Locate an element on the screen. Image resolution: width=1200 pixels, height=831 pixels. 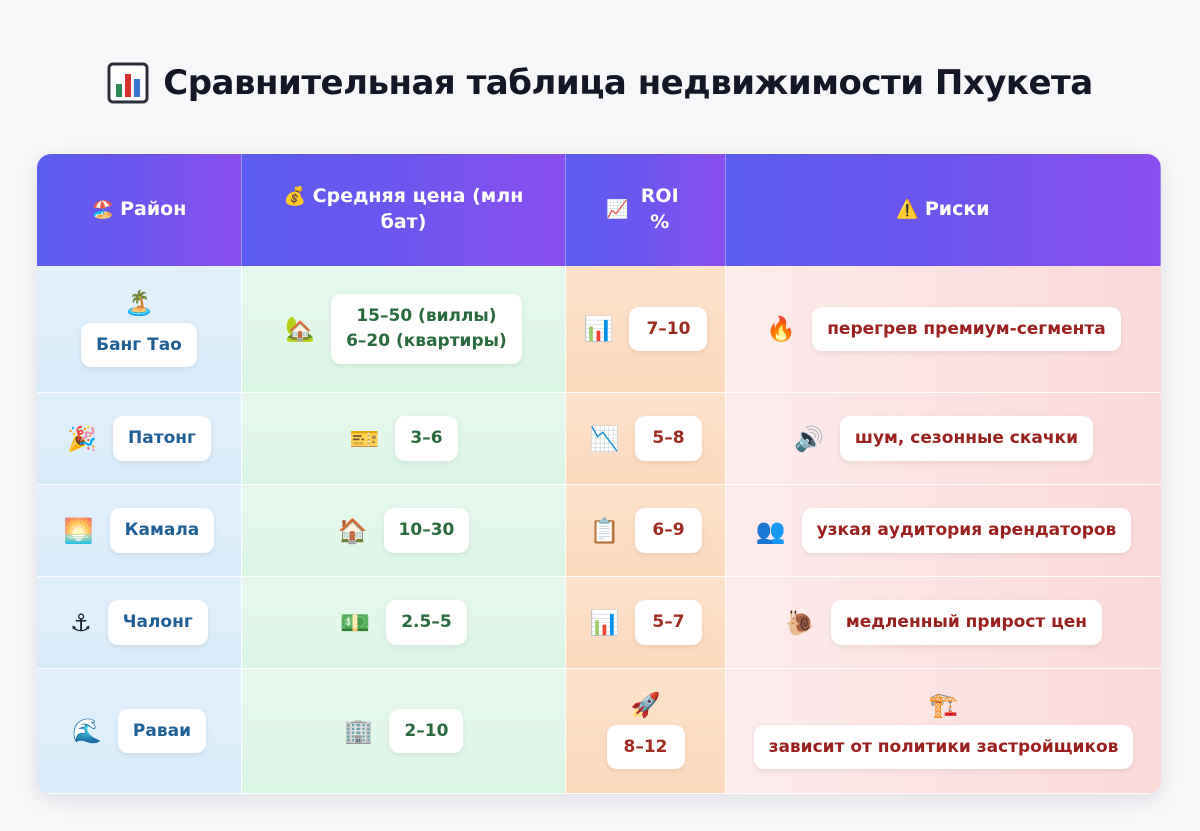
table-row-district: 🏝️ Банг Тао is located at coordinates (139, 329).